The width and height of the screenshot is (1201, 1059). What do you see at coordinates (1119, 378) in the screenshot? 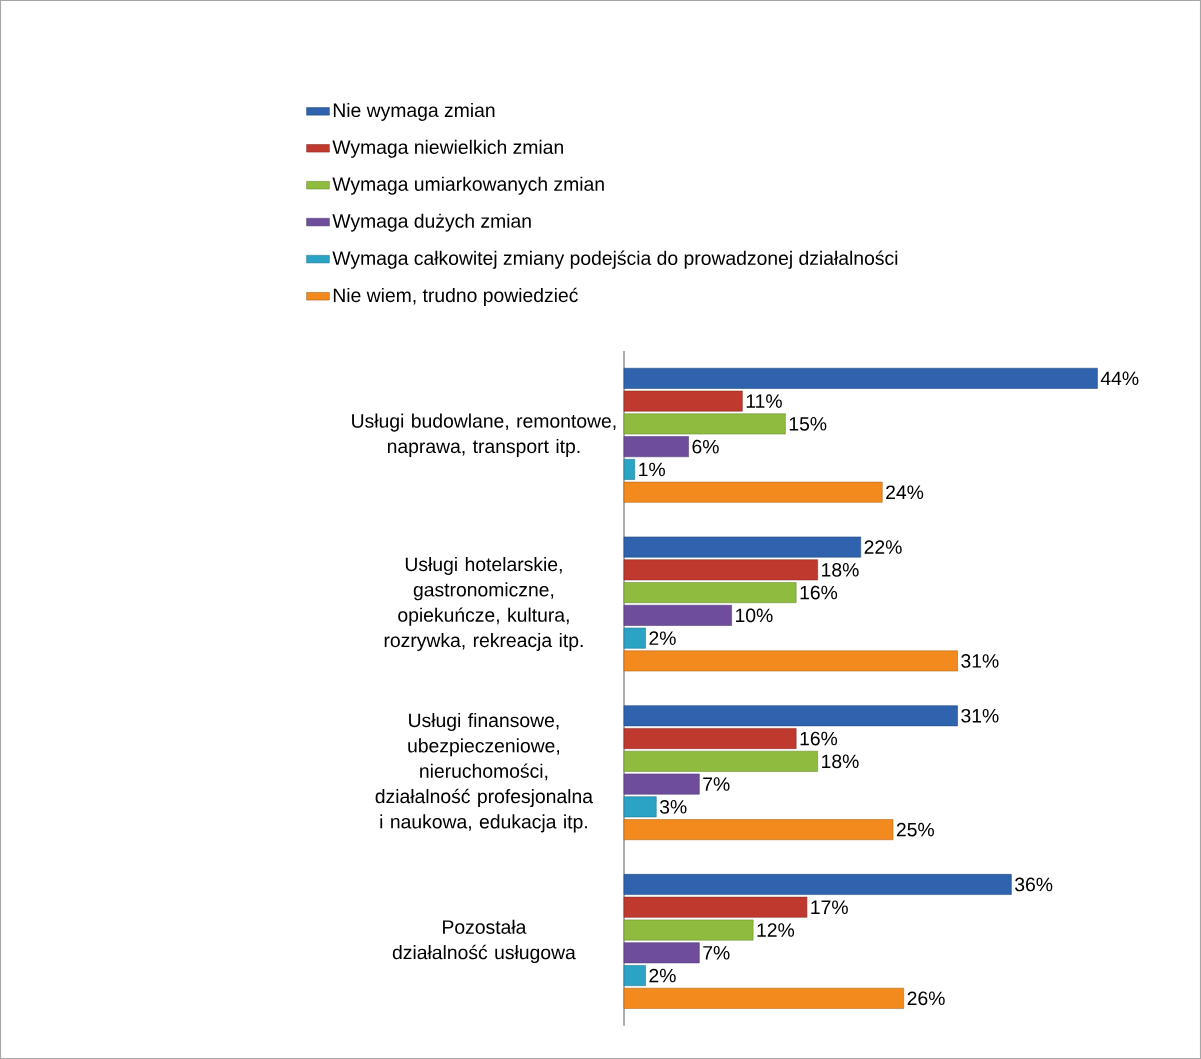
I see `data-label: 44%` at bounding box center [1119, 378].